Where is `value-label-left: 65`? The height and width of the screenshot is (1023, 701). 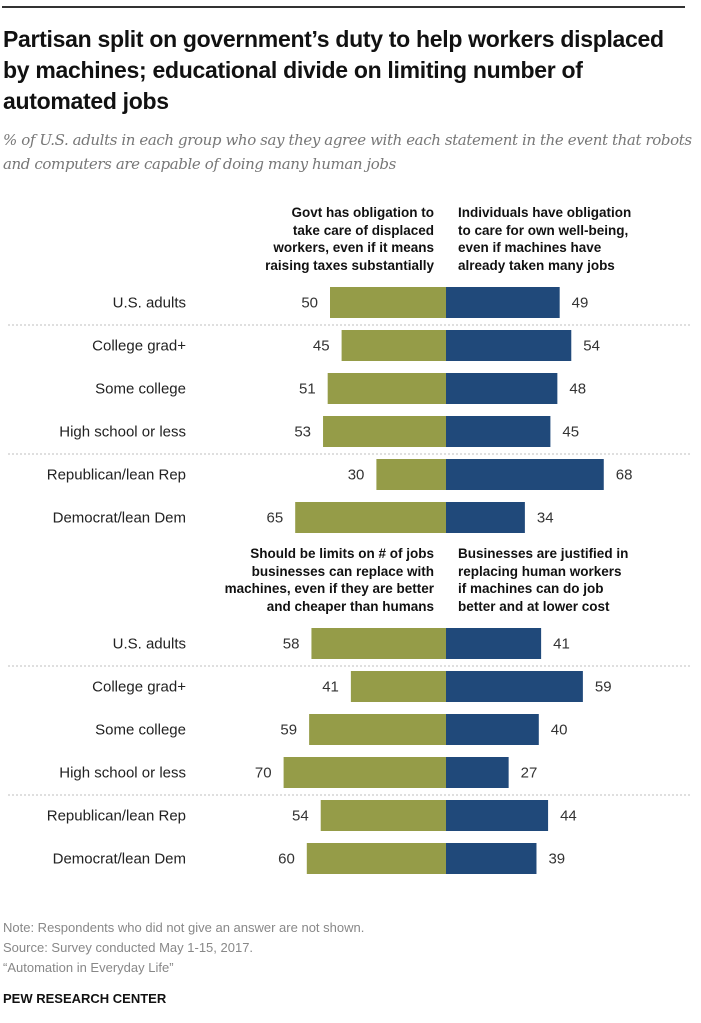
value-label-left: 65 is located at coordinates (275, 518).